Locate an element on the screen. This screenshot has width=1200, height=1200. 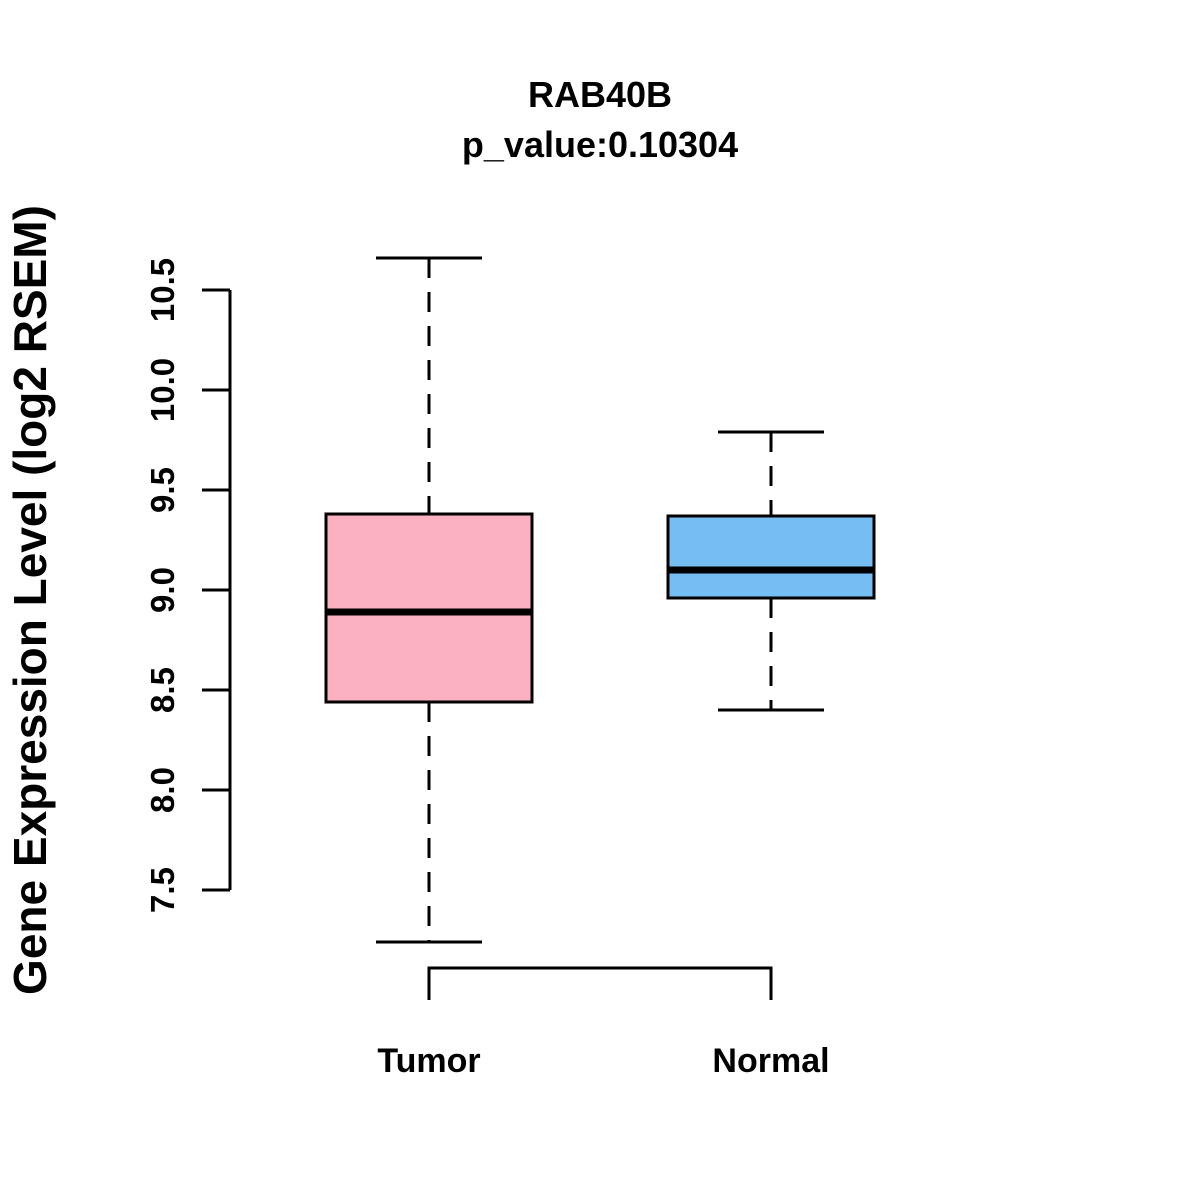
chart-subtitle: p_value:0.10304 is located at coordinates (600, 144).